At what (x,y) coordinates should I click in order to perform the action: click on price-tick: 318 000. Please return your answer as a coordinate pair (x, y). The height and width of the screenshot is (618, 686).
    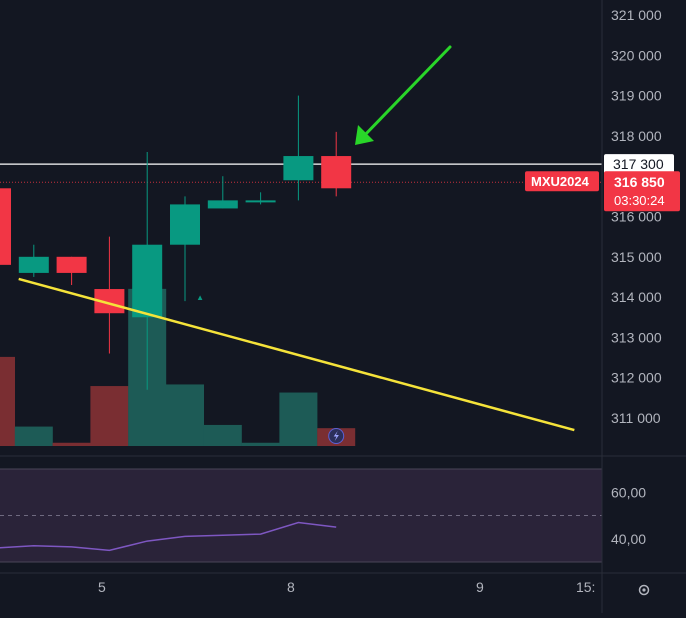
    Looking at the image, I should click on (636, 136).